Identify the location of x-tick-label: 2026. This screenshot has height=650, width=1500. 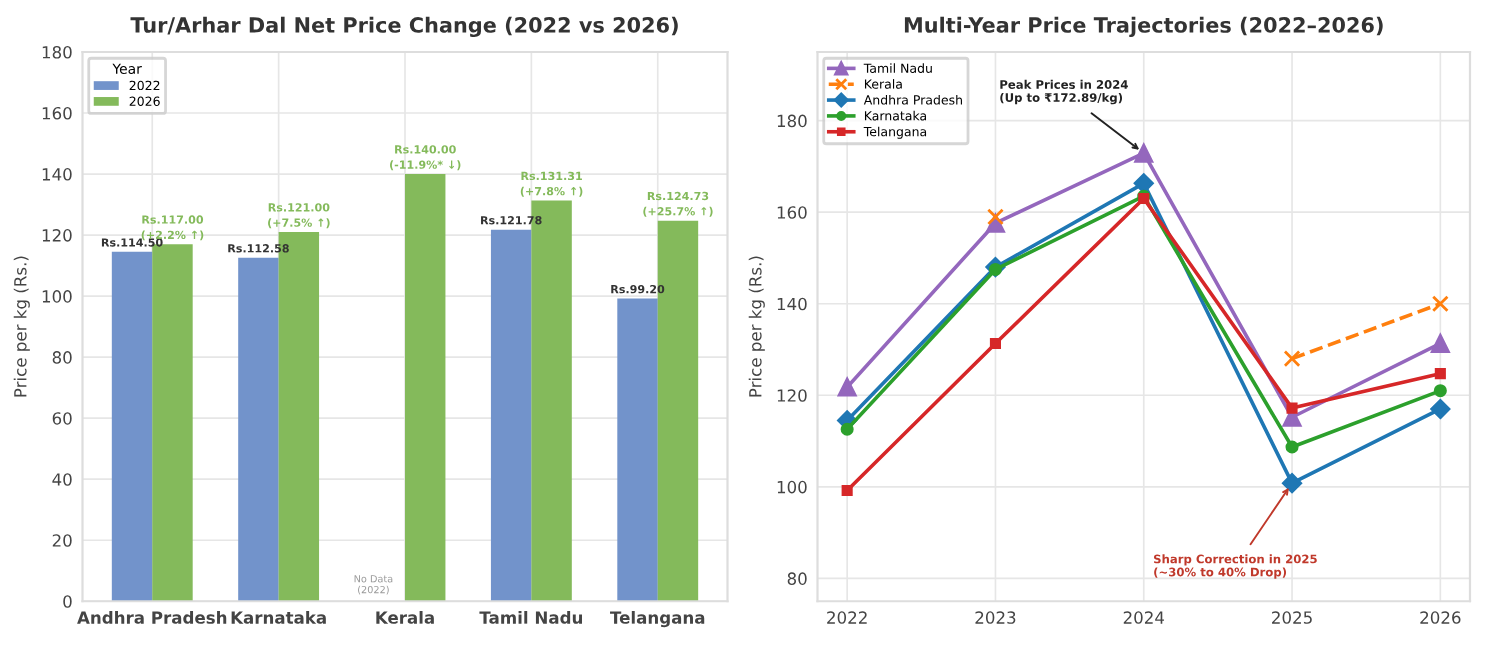
(1440, 617).